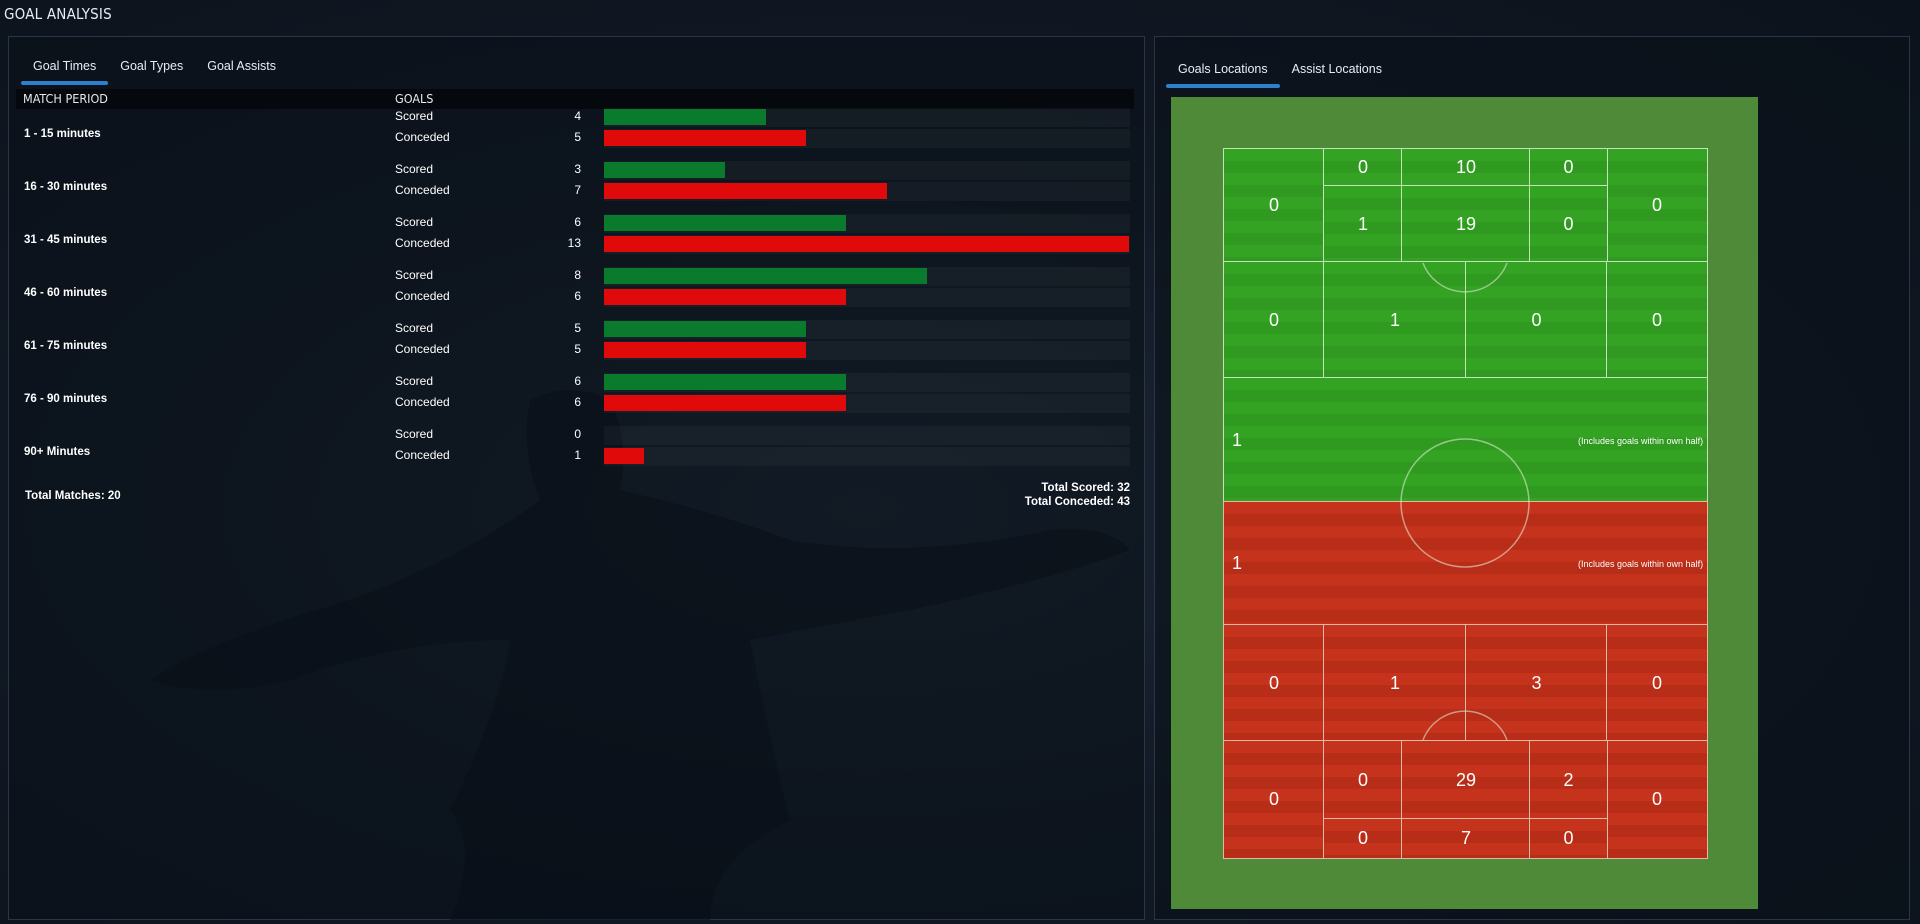 The height and width of the screenshot is (924, 1920). Describe the element at coordinates (577, 434) in the screenshot. I see `scored-value: 0` at that location.